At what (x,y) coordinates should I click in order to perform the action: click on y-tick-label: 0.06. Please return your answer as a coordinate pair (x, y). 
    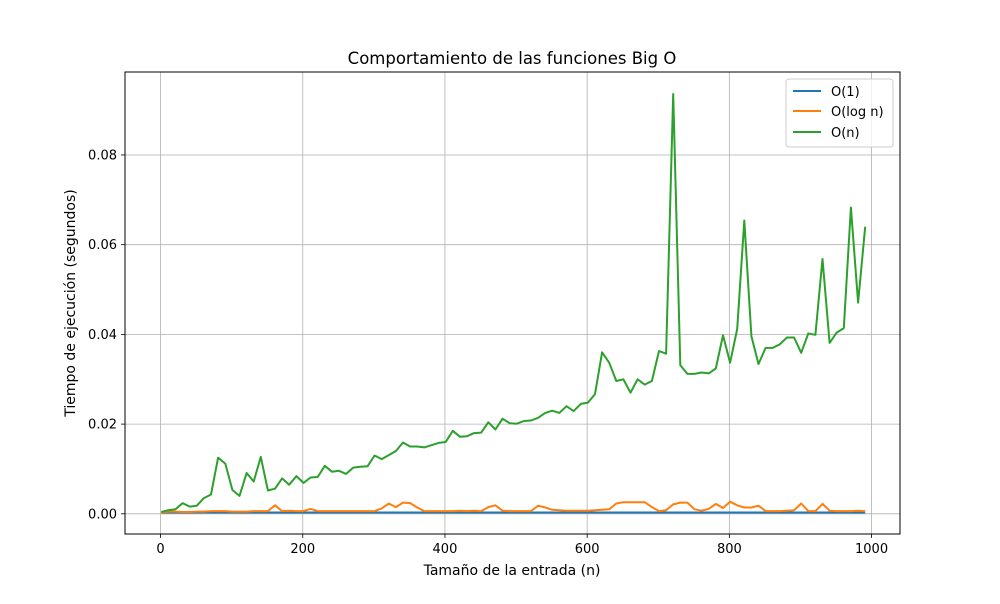
    Looking at the image, I should click on (102, 245).